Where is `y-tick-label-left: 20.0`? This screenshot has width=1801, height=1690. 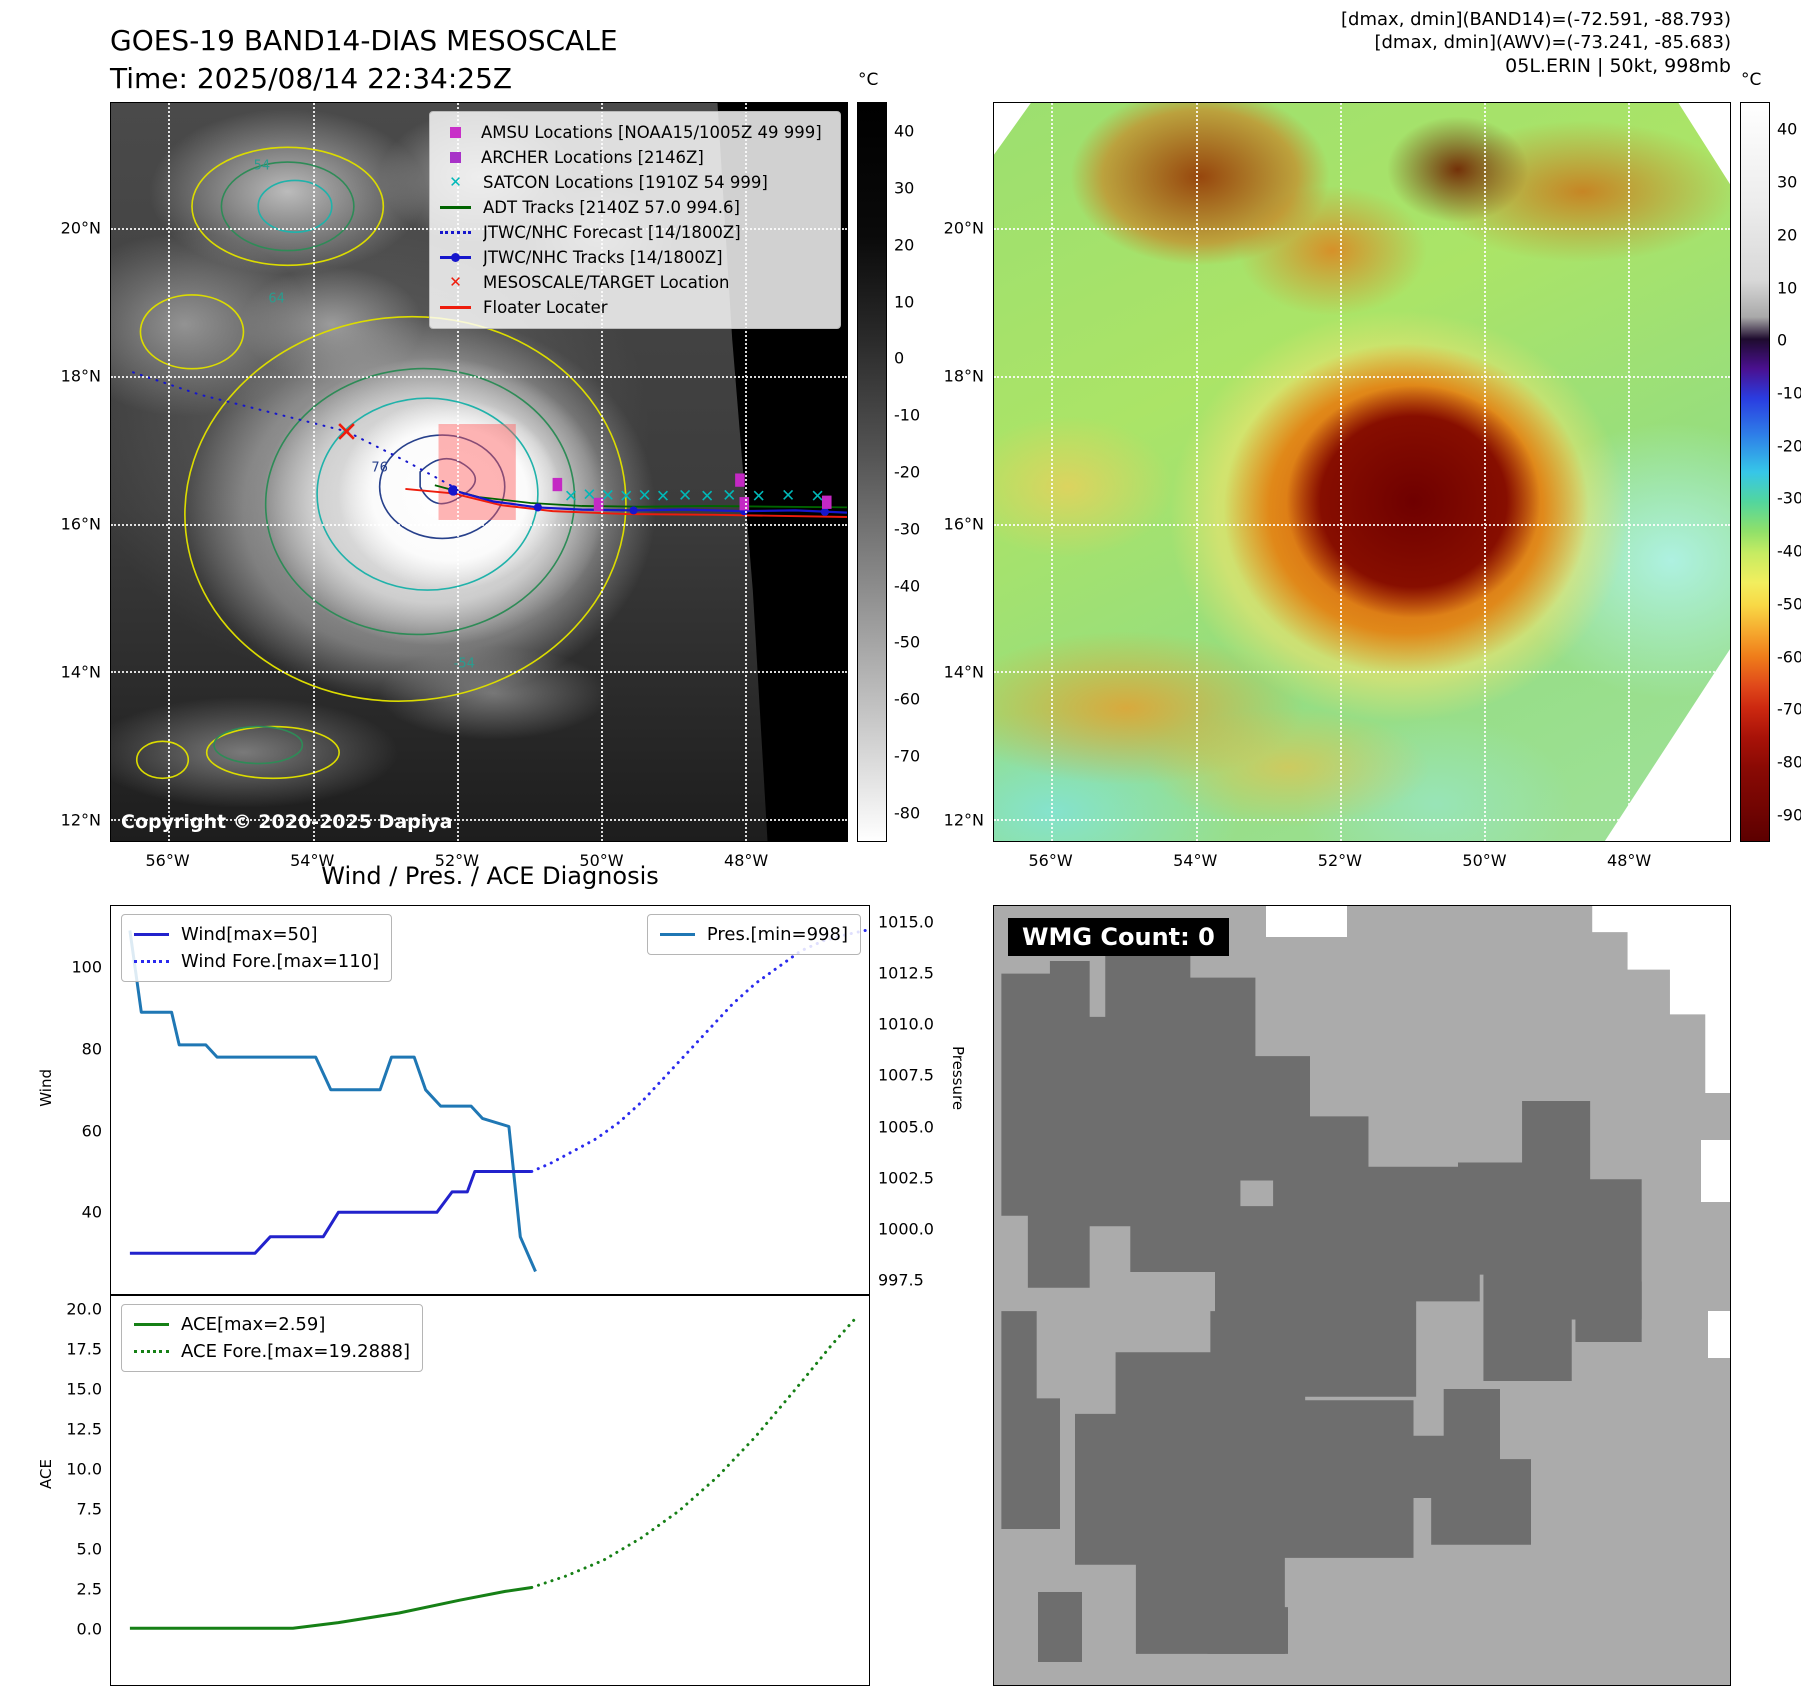
y-tick-label-left: 20.0 is located at coordinates (84, 1309).